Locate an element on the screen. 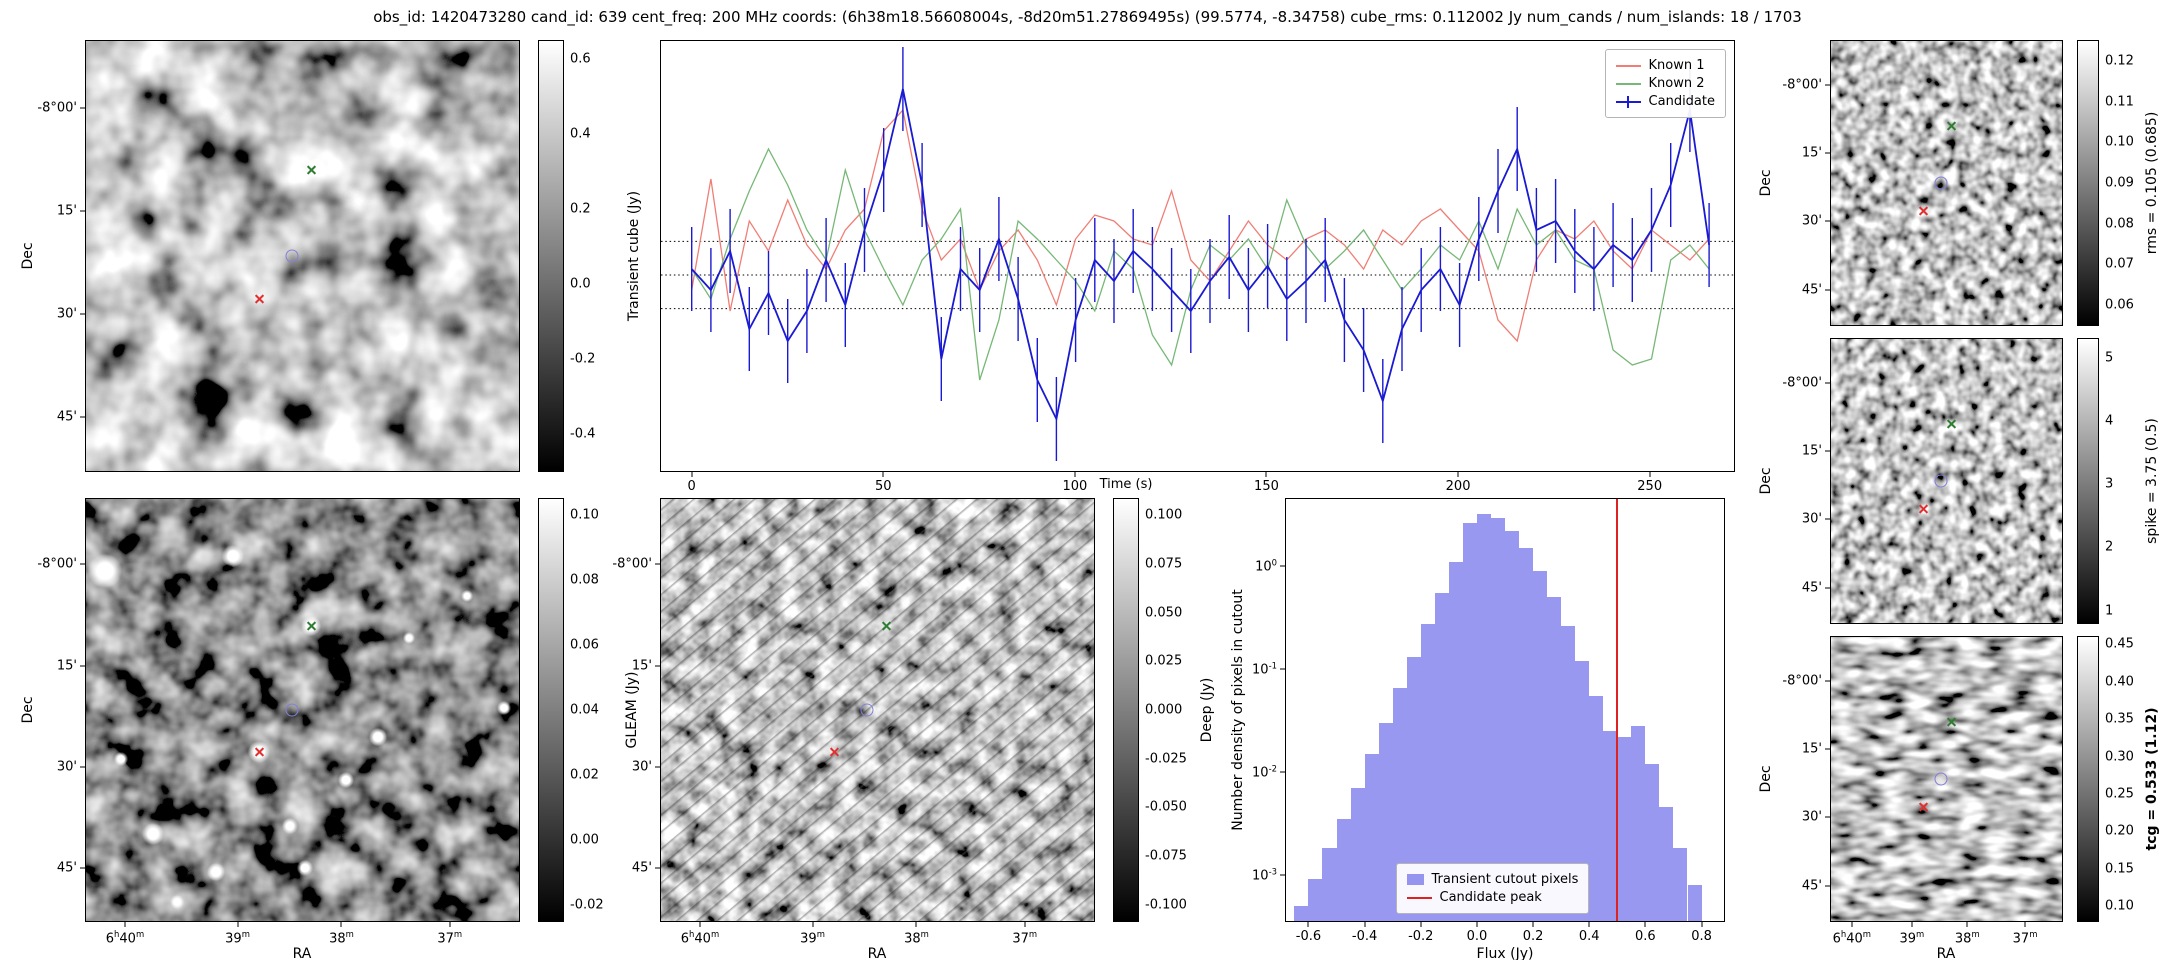  ra-tick-label: 6h40m is located at coordinates (125, 938).